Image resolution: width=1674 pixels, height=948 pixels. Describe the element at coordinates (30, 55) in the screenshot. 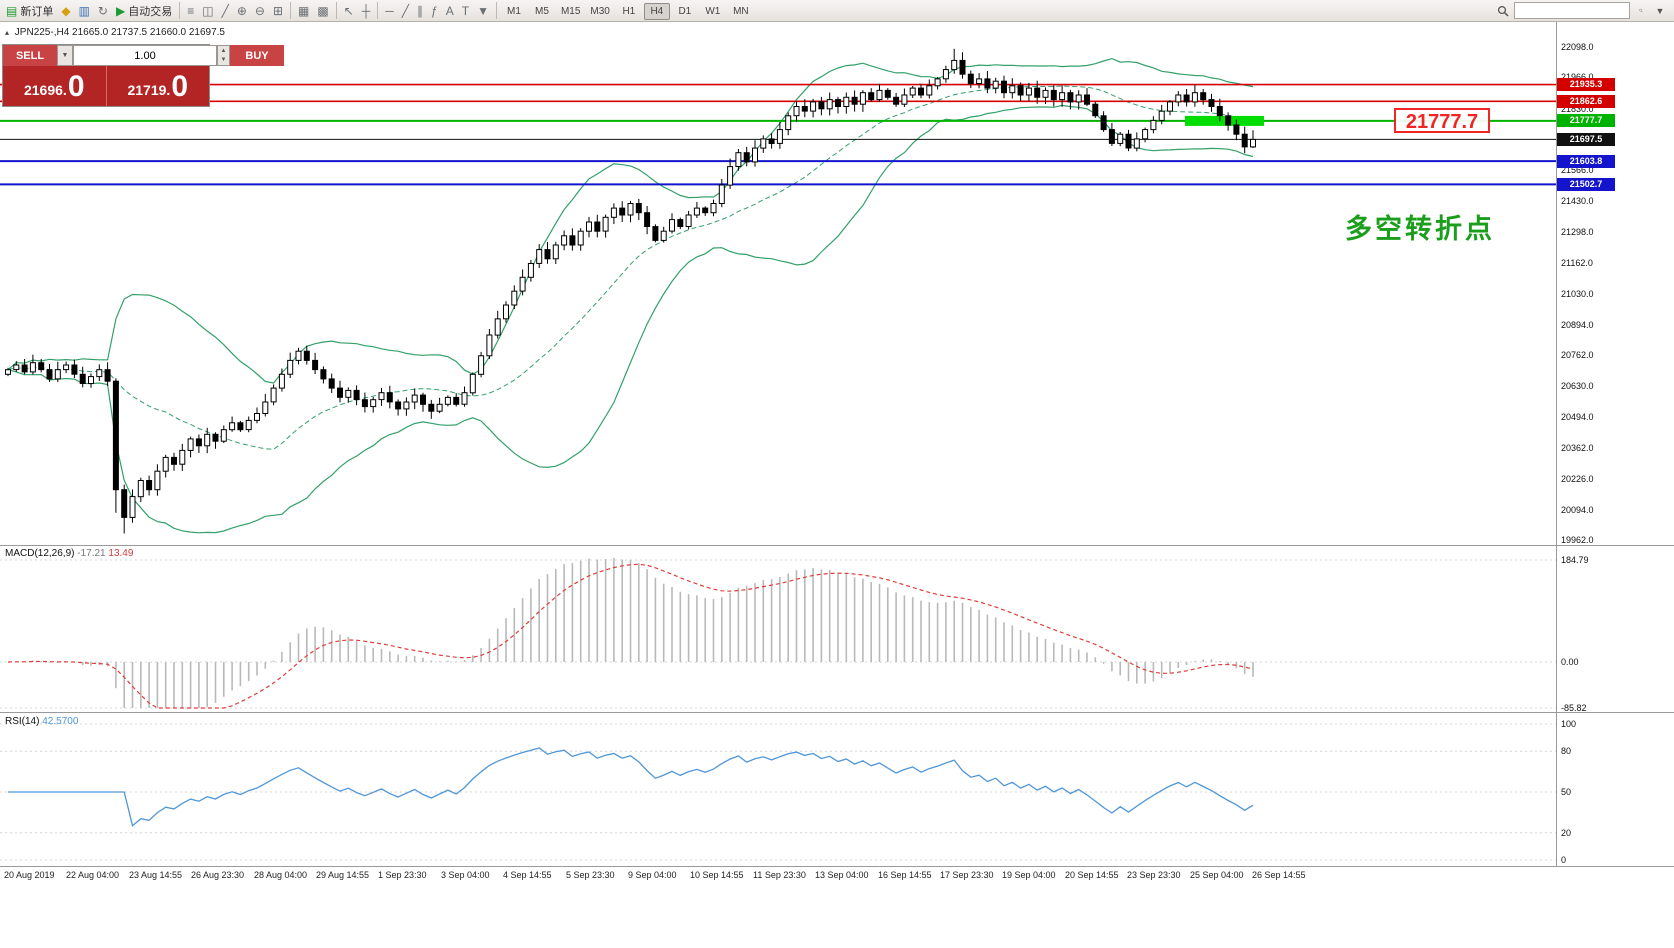

I see `sell-button: SELL` at that location.